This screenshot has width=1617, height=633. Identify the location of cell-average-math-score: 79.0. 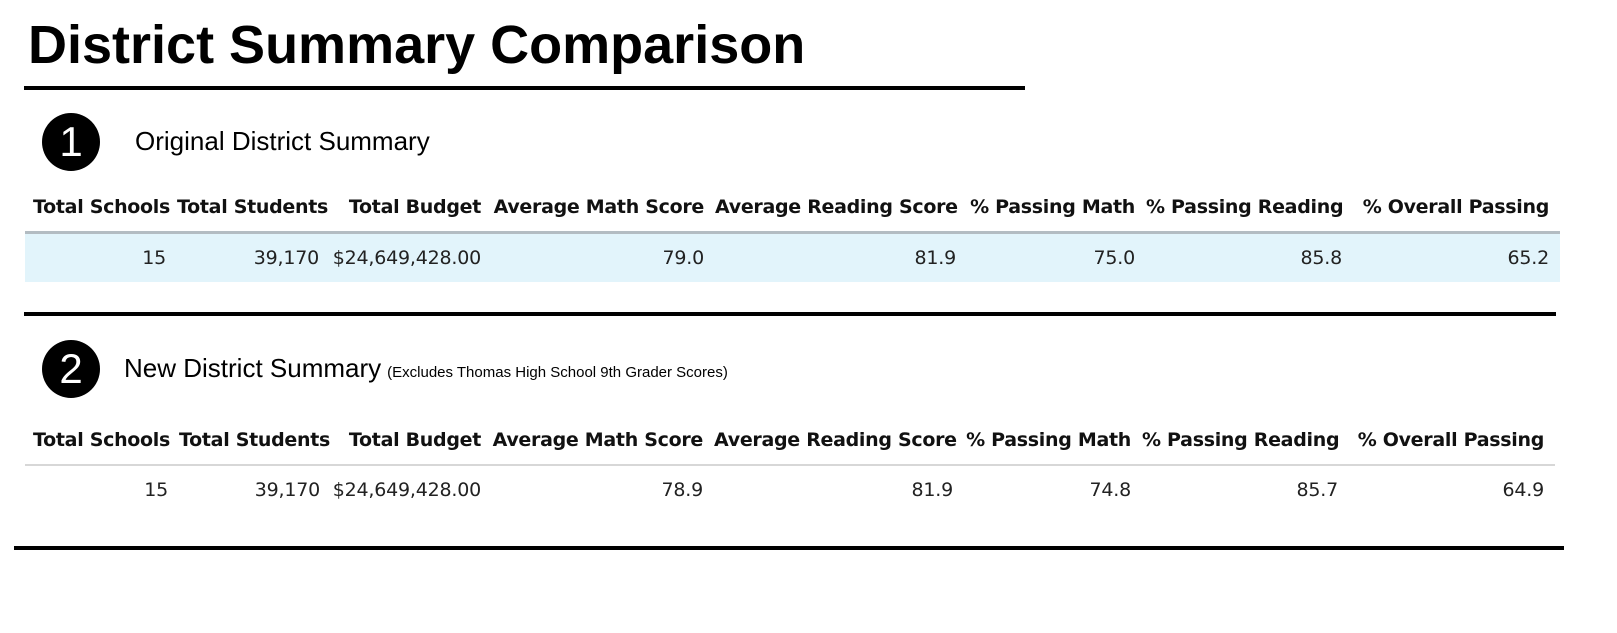
(683, 258).